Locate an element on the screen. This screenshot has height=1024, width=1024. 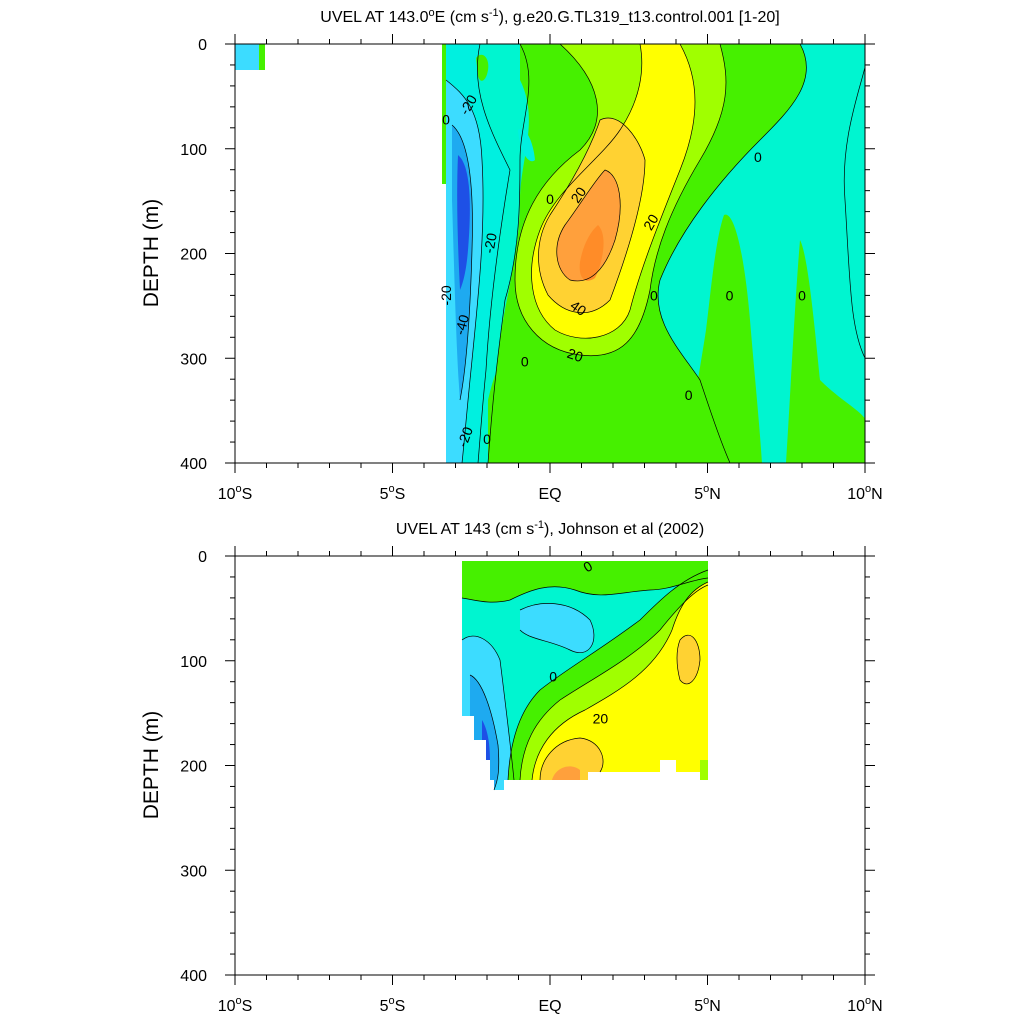
bottom-fill-east-4-pocket is located at coordinates (688, 659).